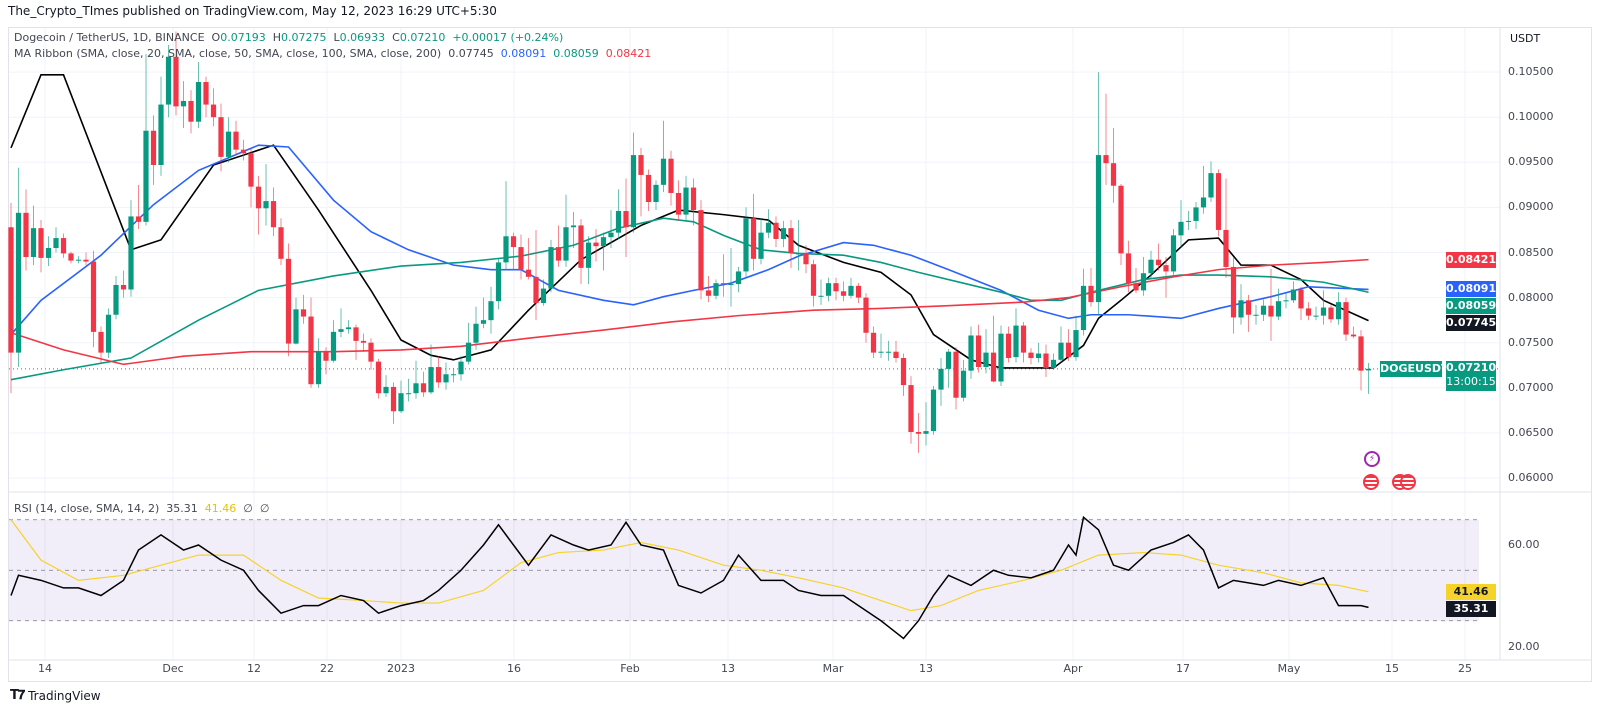 Image resolution: width=1600 pixels, height=724 pixels. Describe the element at coordinates (1183, 668) in the screenshot. I see `time-tick-label: 17` at that location.